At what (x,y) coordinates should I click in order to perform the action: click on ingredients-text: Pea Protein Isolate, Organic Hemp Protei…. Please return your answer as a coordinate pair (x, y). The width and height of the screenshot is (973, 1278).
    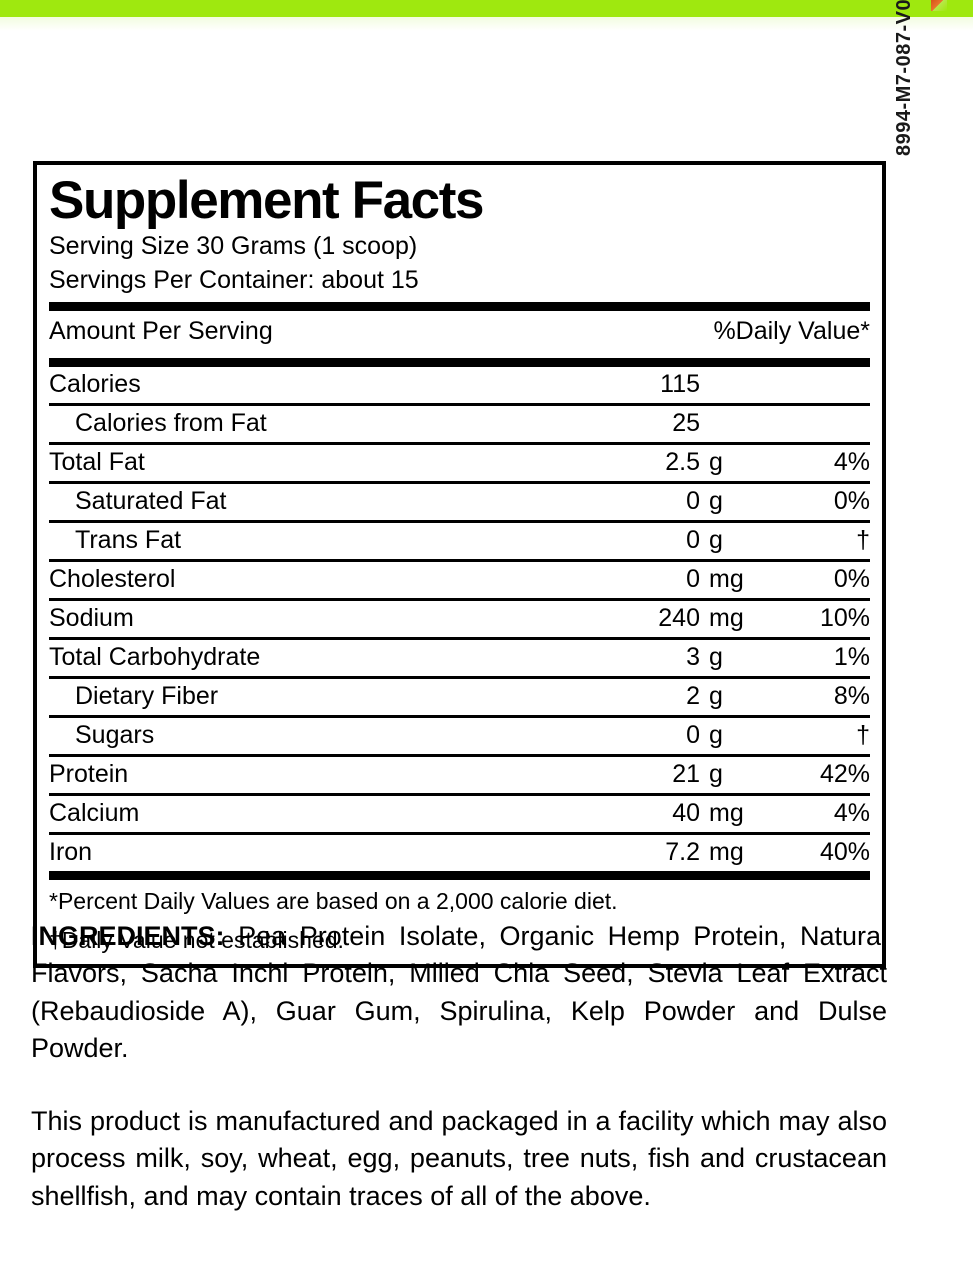
    Looking at the image, I should click on (459, 992).